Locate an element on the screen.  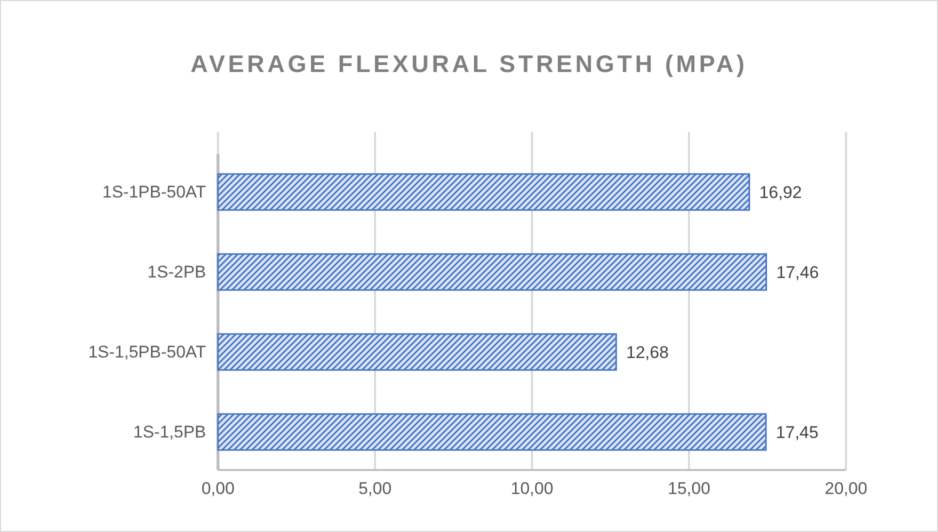
x-tick-label: 10,00 is located at coordinates (532, 488).